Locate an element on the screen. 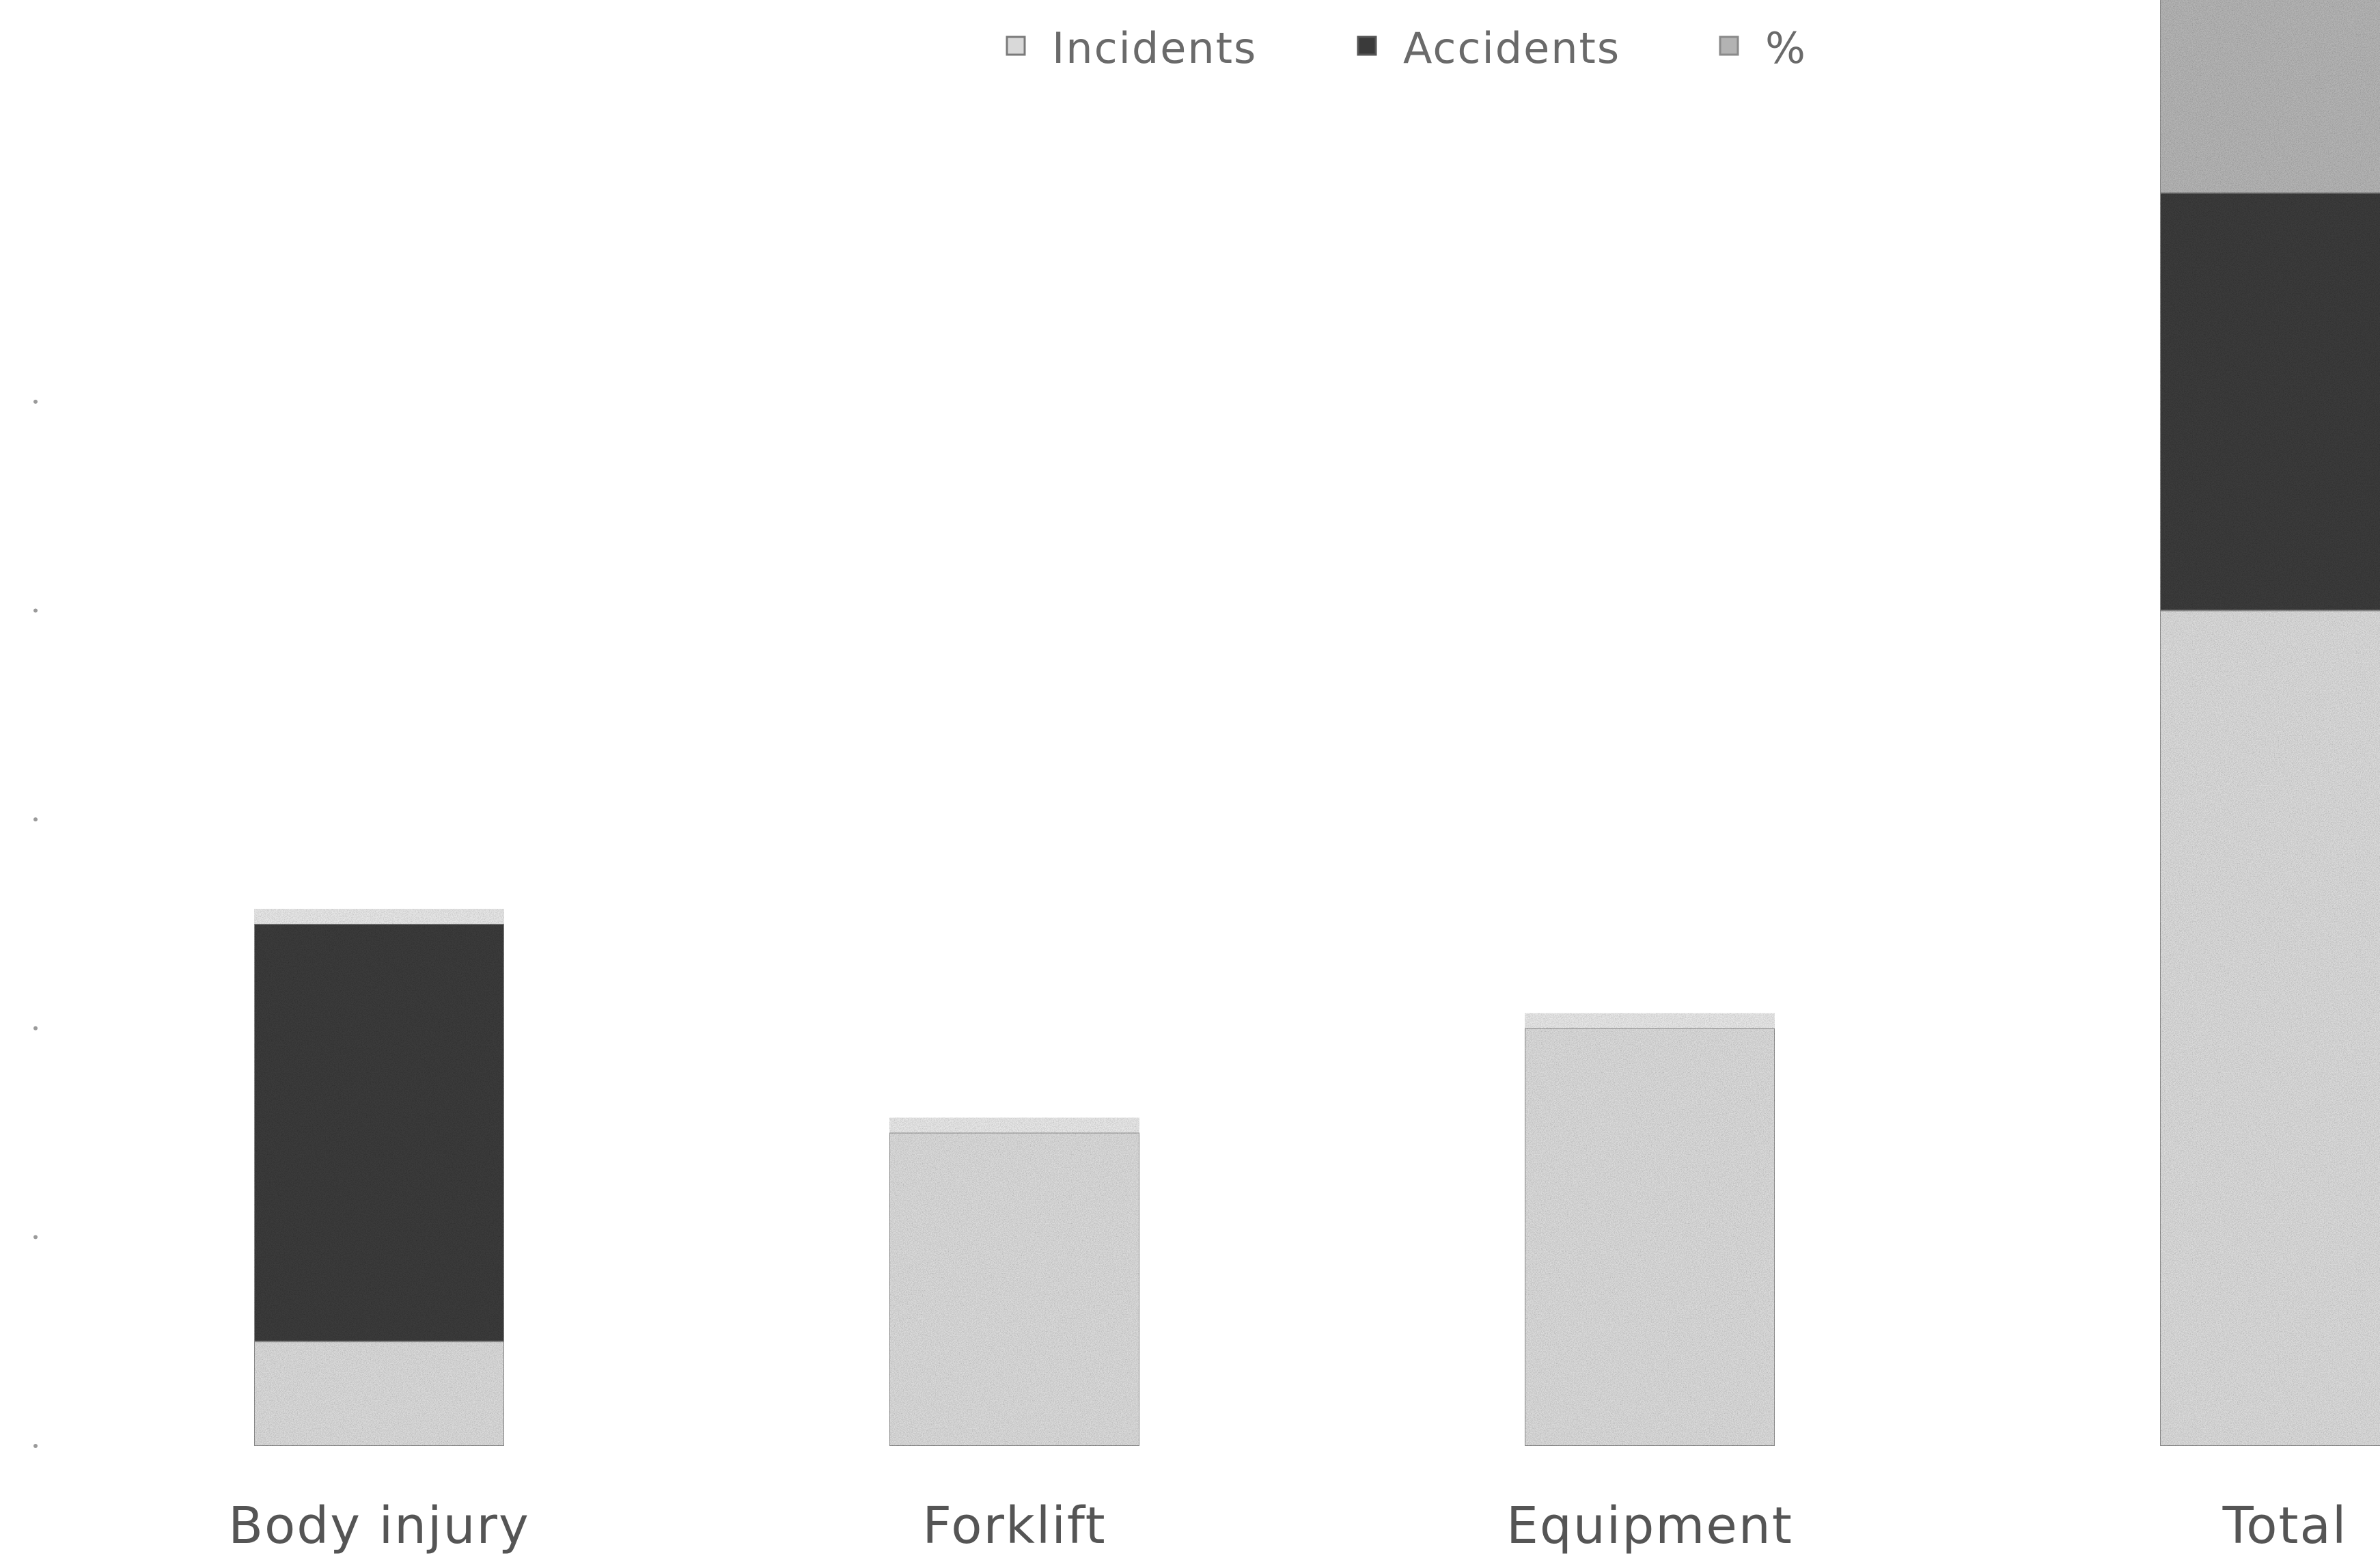 This screenshot has height=1558, width=2380. legend: Incidents Accidents % is located at coordinates (1406, 48).